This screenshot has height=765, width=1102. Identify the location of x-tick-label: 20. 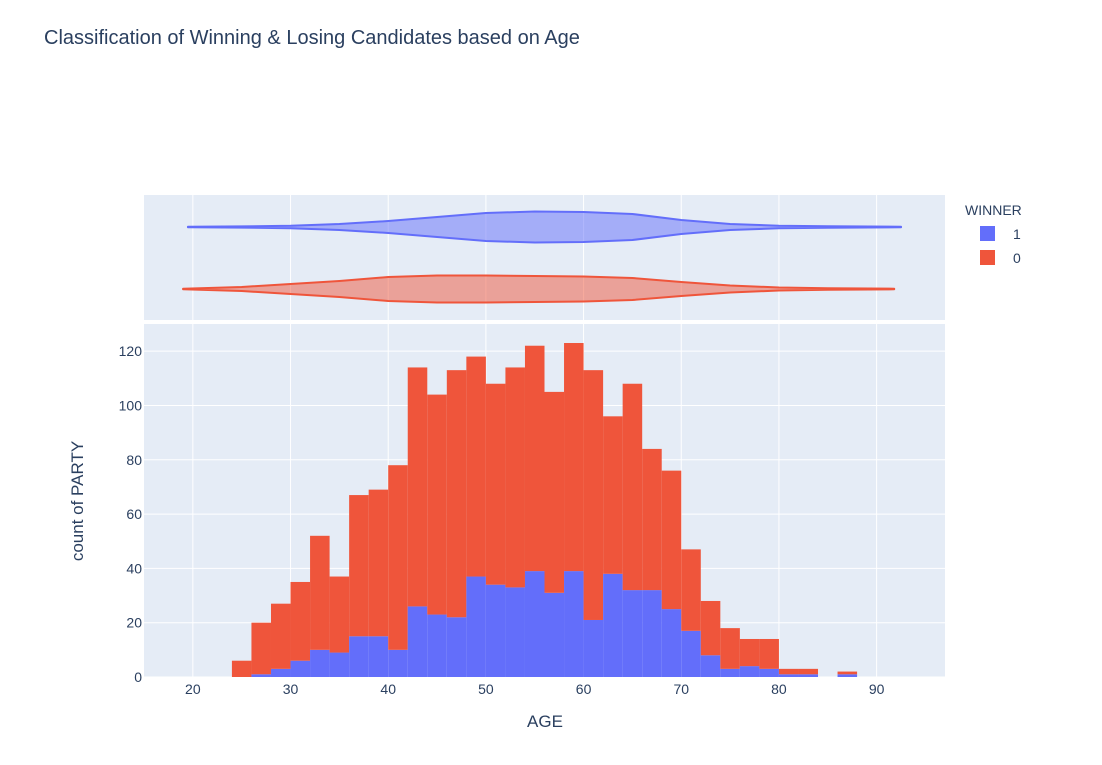
(193, 689).